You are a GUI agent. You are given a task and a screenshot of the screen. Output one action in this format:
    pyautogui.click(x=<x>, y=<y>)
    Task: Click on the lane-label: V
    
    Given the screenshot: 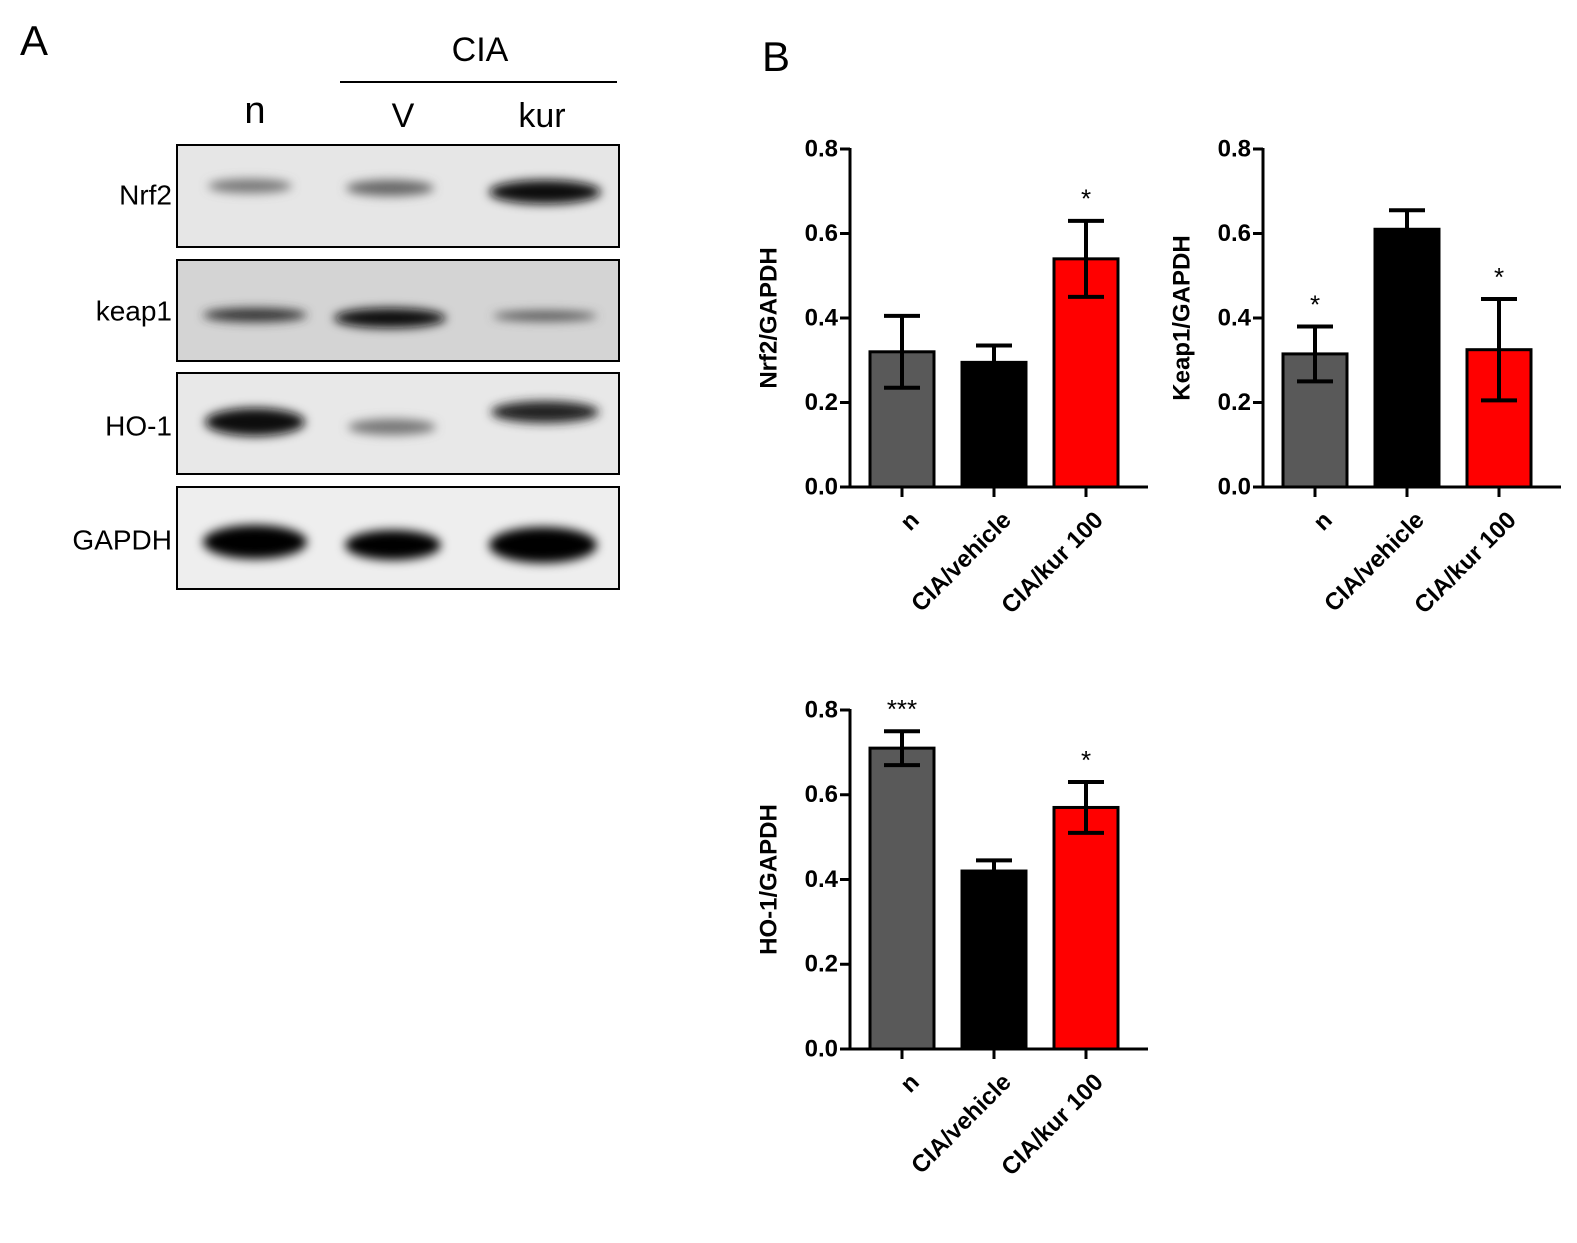 What is the action you would take?
    pyautogui.click(x=403, y=116)
    